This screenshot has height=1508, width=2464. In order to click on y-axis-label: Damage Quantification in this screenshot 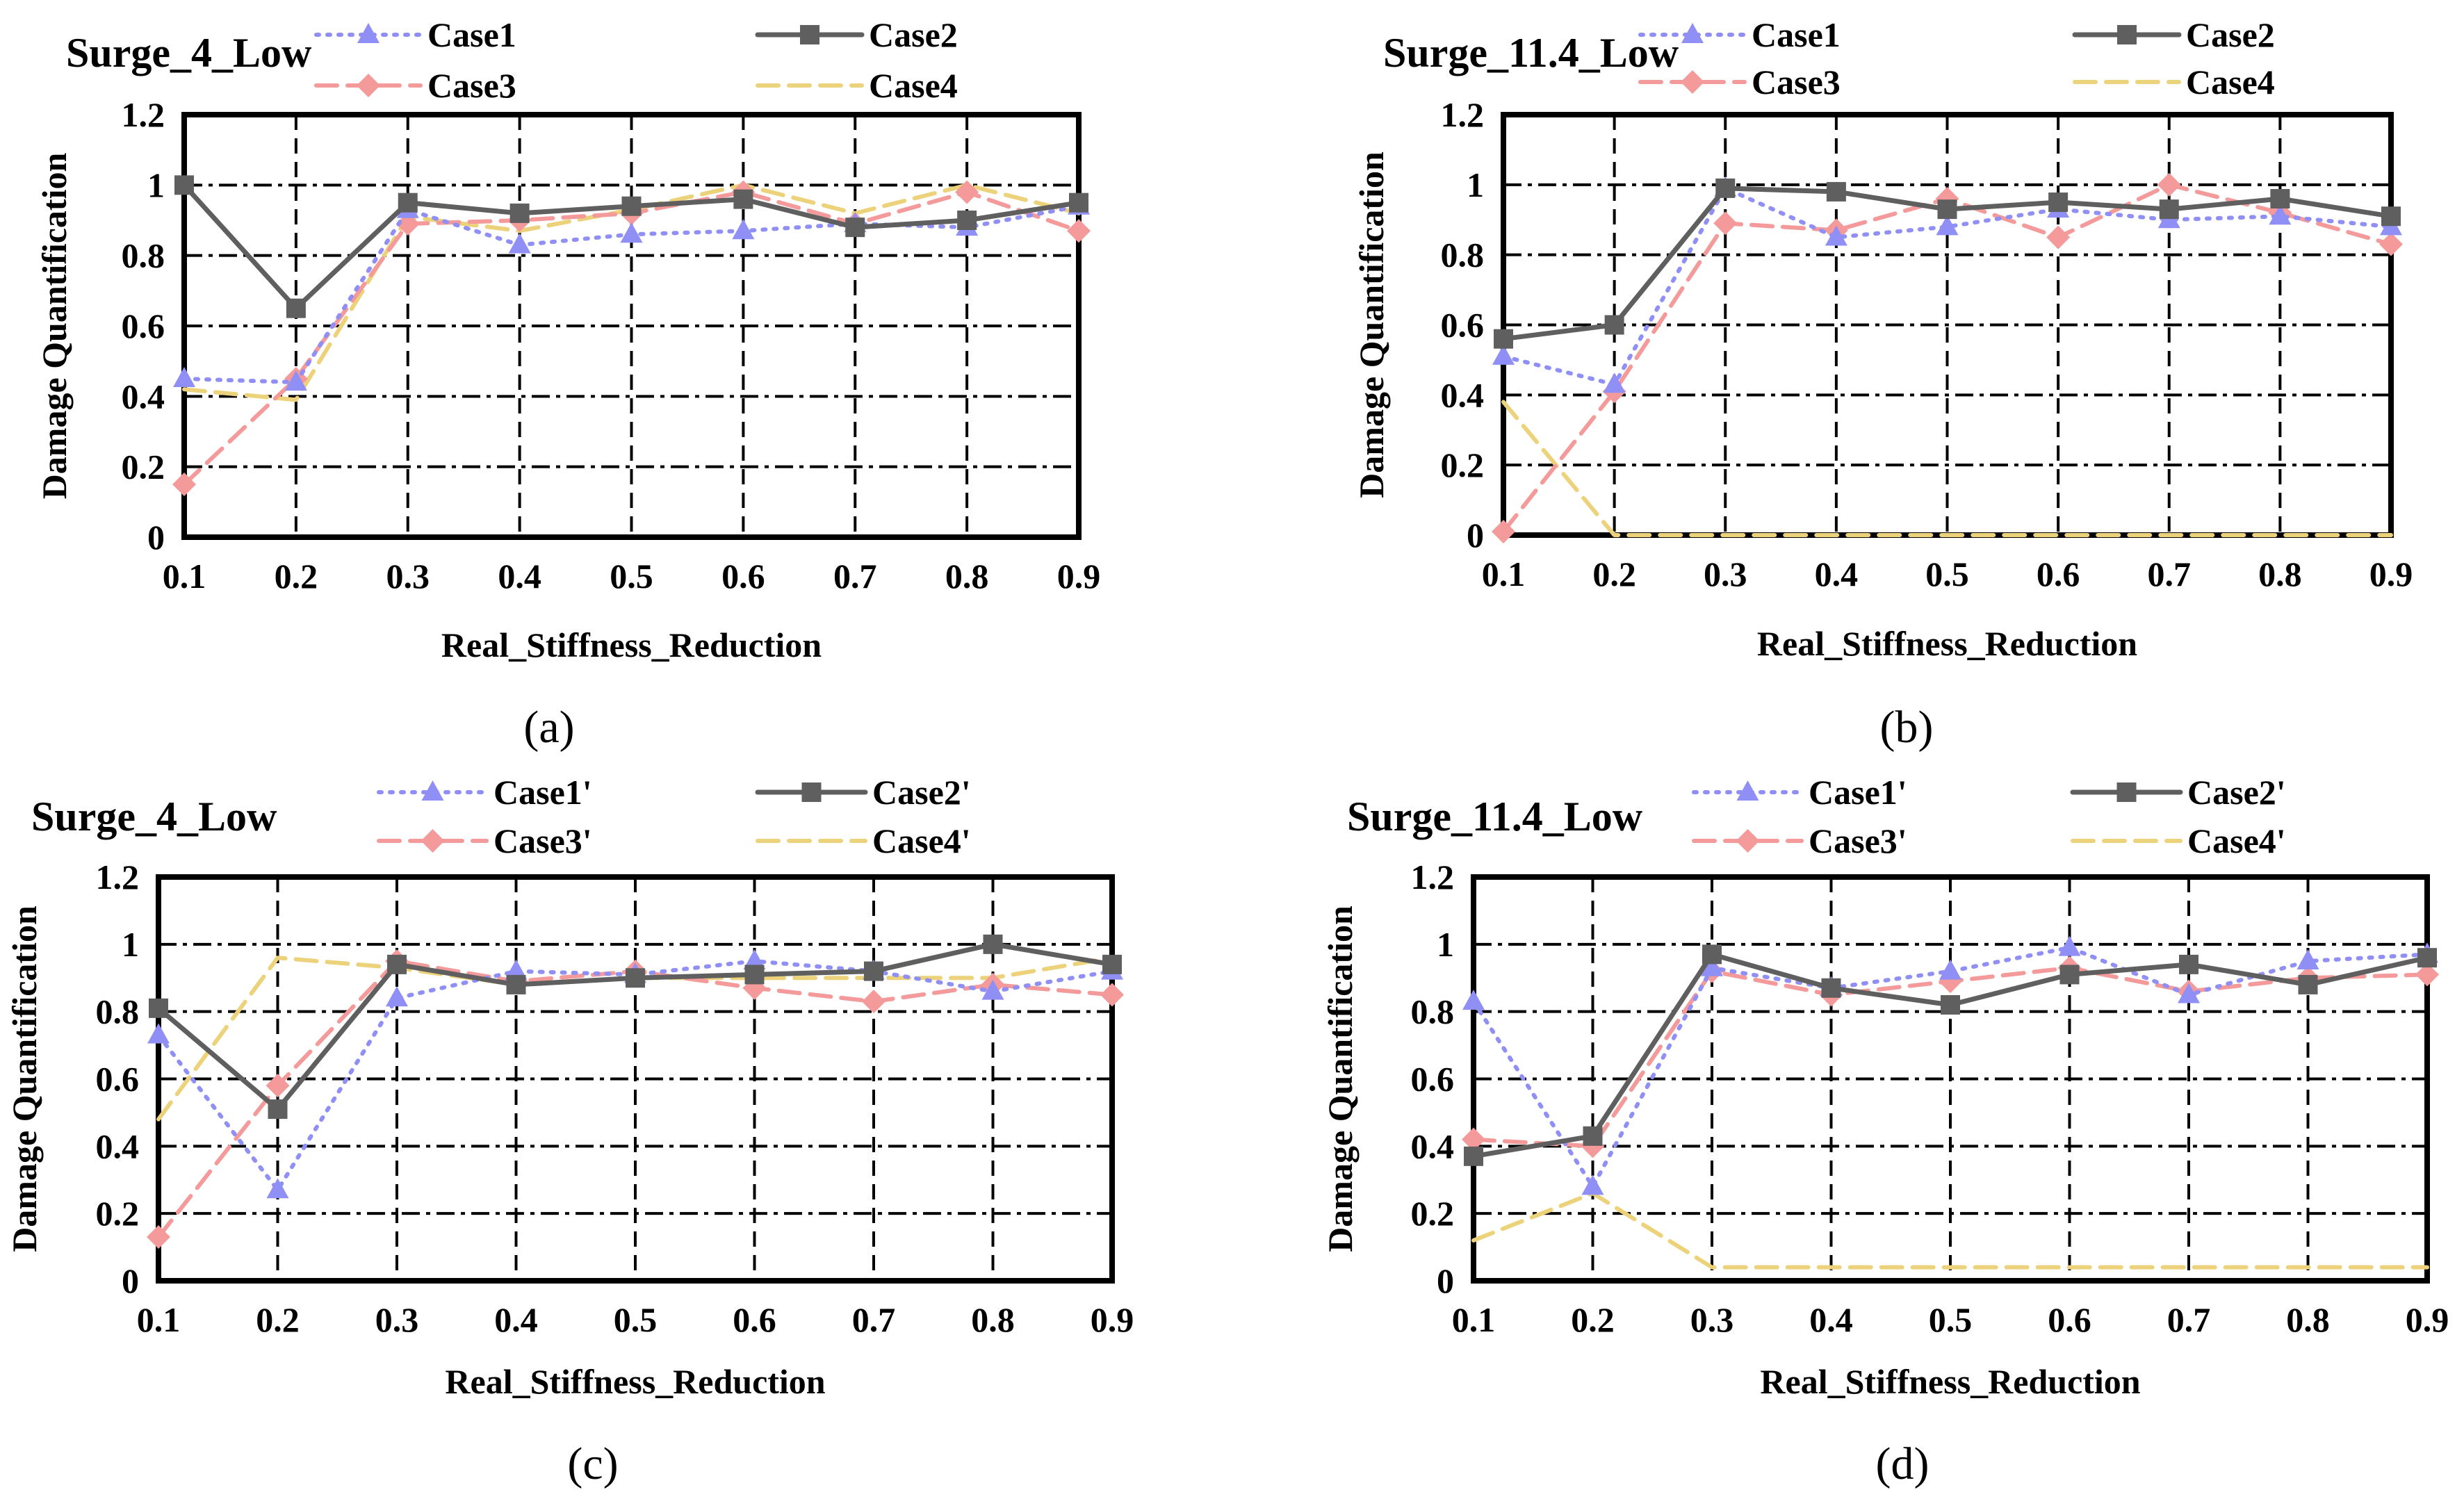, I will do `click(1340, 1078)`.